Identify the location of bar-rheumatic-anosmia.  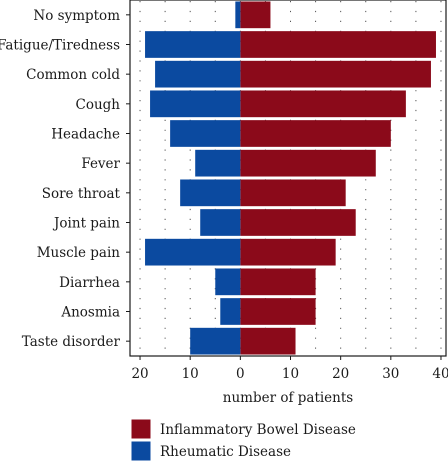
(230, 311).